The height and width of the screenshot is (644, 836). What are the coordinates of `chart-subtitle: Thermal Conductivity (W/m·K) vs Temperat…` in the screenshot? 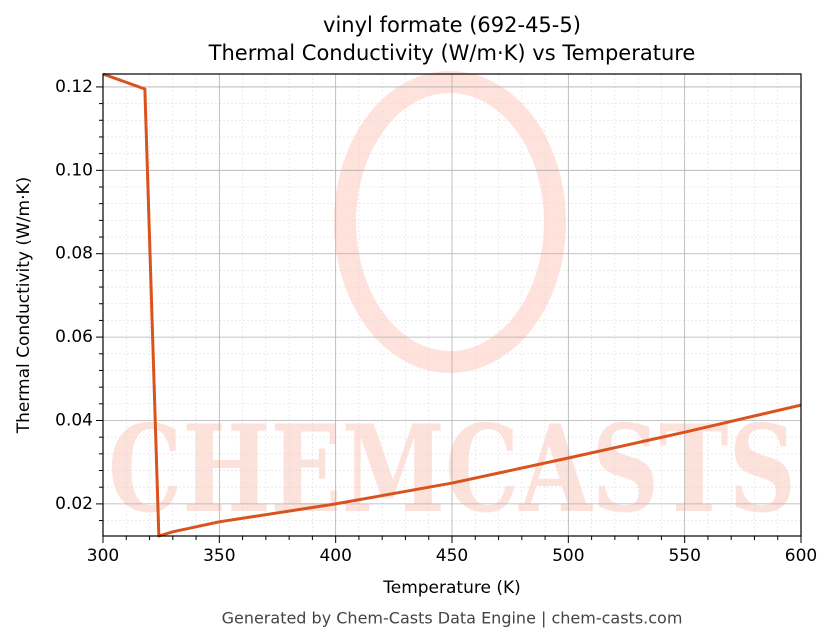 It's located at (452, 53).